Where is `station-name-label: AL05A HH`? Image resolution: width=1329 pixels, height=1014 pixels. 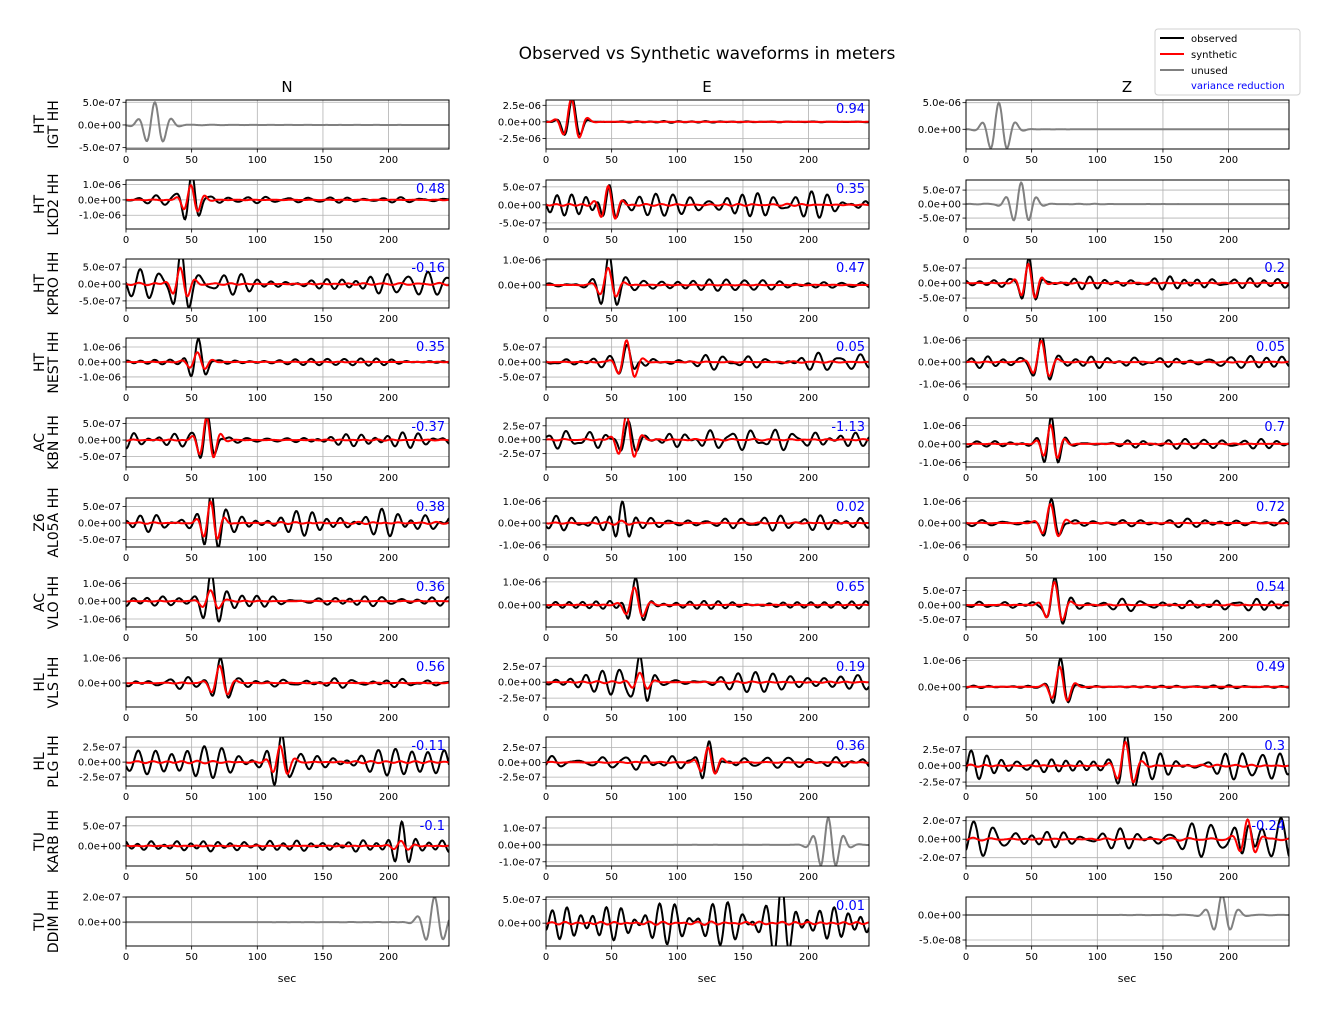
station-name-label: AL05A HH is located at coordinates (54, 522).